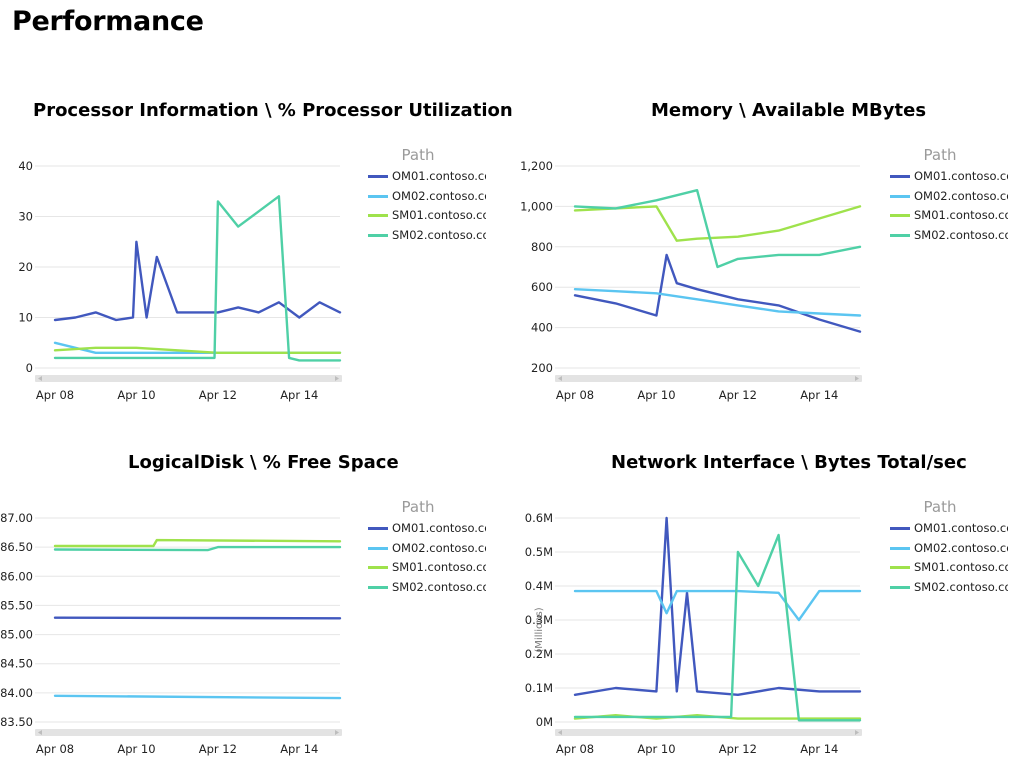  What do you see at coordinates (16, 635) in the screenshot?
I see `y-tick-label: 85.00` at bounding box center [16, 635].